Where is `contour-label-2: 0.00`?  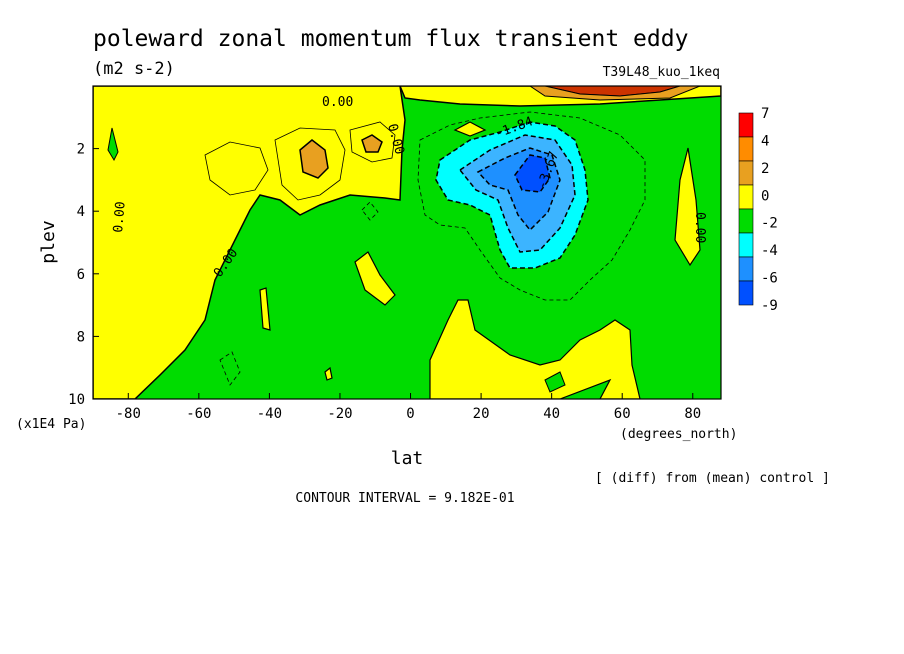 contour-label-2: 0.00 is located at coordinates (120, 217).